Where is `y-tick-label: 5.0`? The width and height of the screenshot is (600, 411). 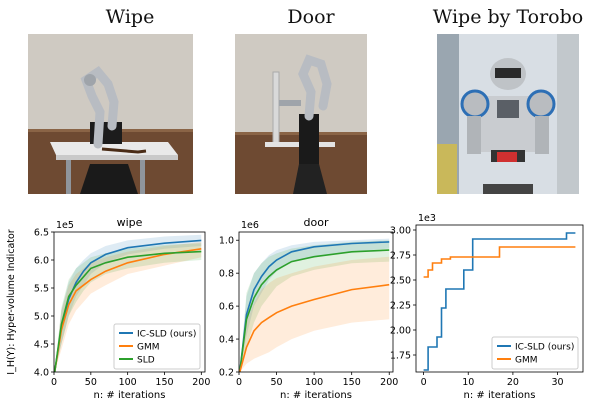 y-tick-label: 5.0 is located at coordinates (41, 316).